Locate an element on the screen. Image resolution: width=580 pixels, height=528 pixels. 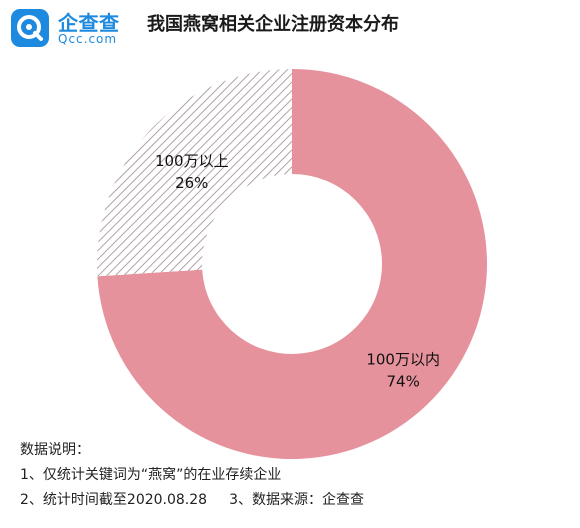
notes-scope: 1、仅统计关键词为“燕窝”的在业存续企业 is located at coordinates (151, 475).